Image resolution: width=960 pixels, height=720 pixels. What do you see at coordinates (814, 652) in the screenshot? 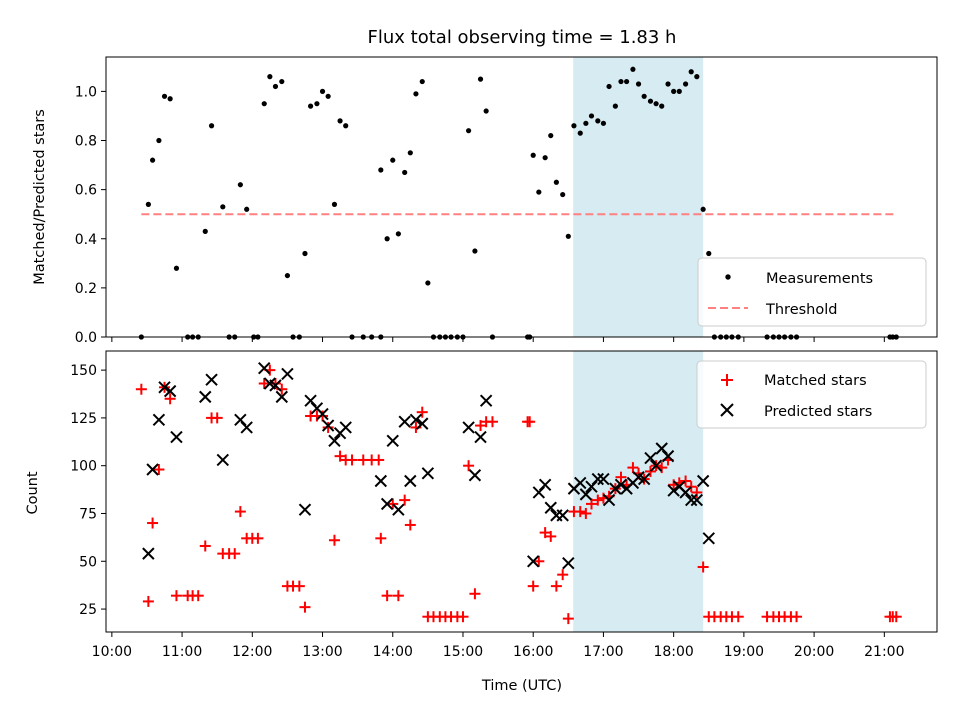
I see `x-tick-label: 20:00` at bounding box center [814, 652].